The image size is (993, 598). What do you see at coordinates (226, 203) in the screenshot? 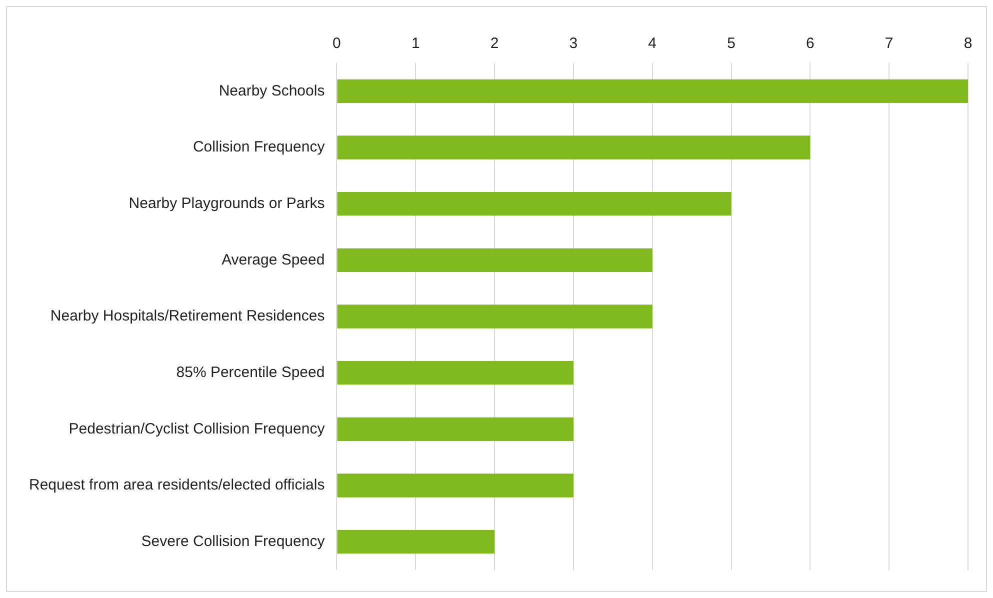
I see `y-tick-label: Nearby Playgrounds or Parks` at bounding box center [226, 203].